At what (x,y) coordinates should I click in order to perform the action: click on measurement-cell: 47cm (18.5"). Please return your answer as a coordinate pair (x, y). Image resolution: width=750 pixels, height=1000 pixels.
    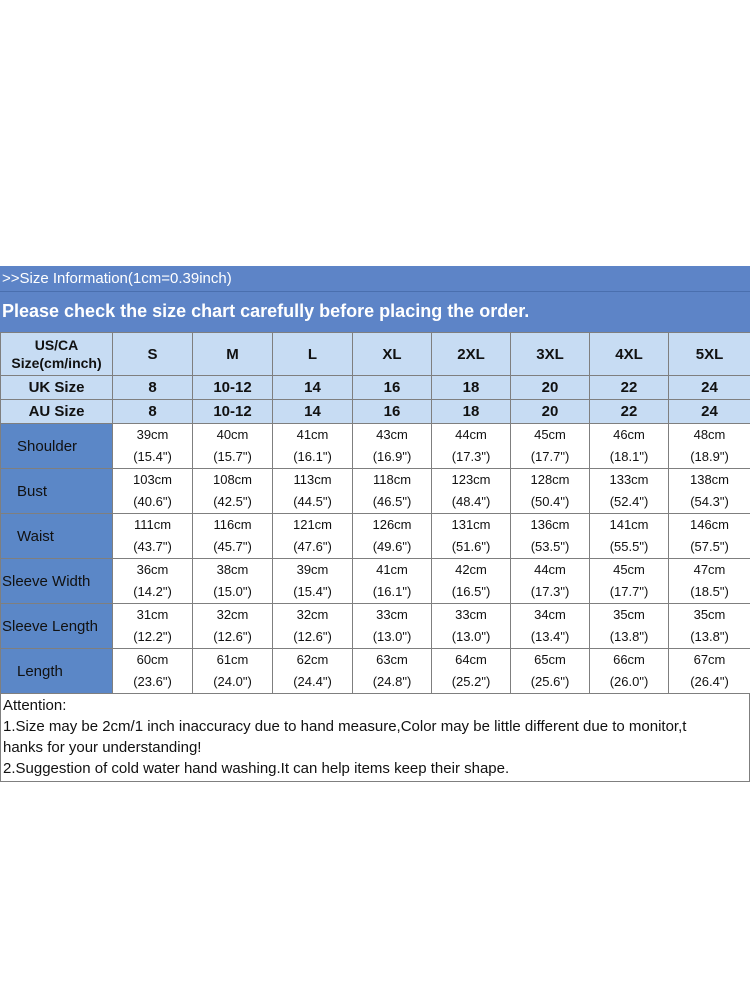
    Looking at the image, I should click on (709, 581).